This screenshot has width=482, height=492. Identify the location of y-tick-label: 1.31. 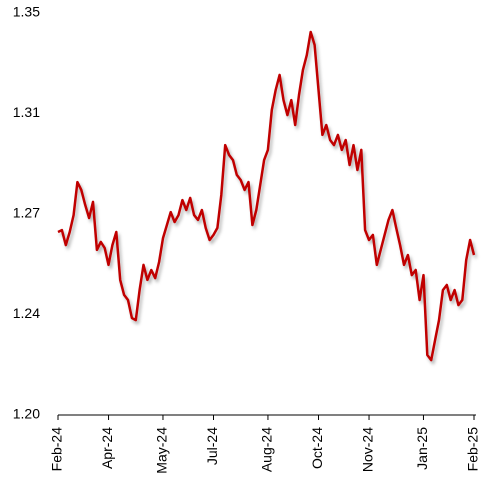
(26, 112).